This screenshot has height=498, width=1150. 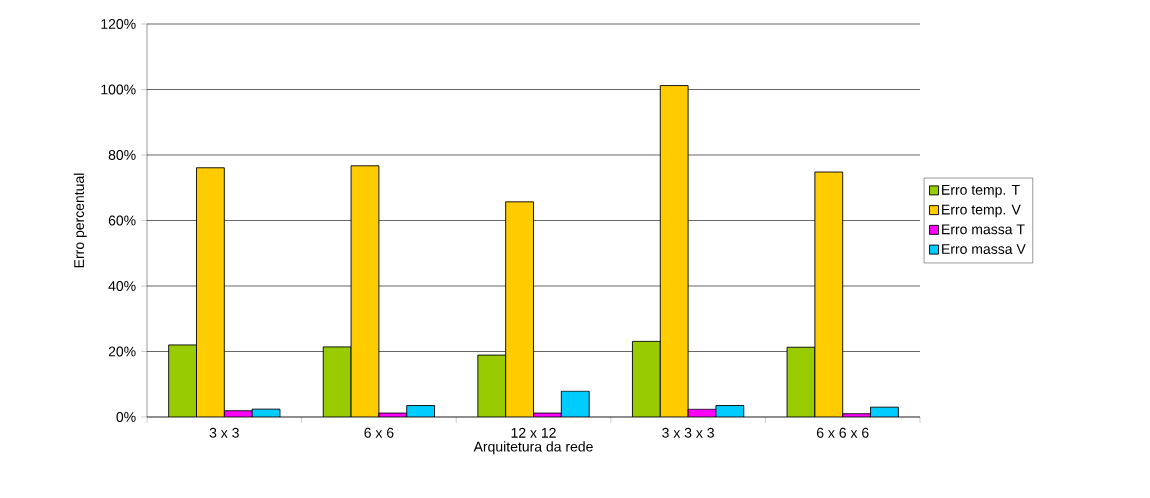 I want to click on x-tick-label: 3 x 3 x 3, so click(x=688, y=432).